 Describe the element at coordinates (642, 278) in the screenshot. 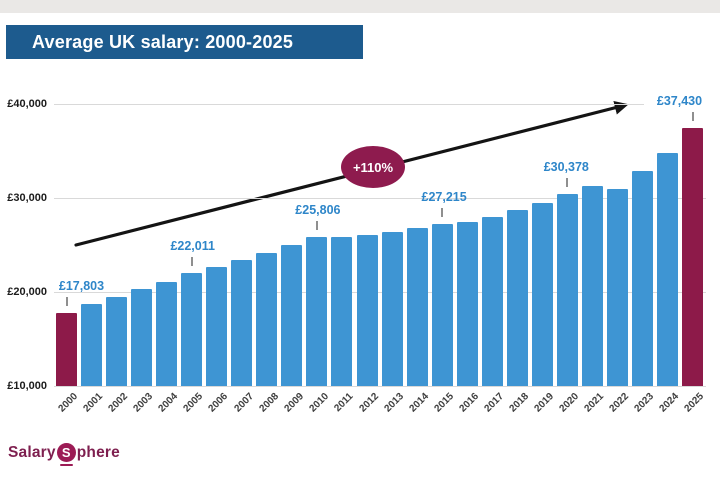

I see `bar-2023` at that location.